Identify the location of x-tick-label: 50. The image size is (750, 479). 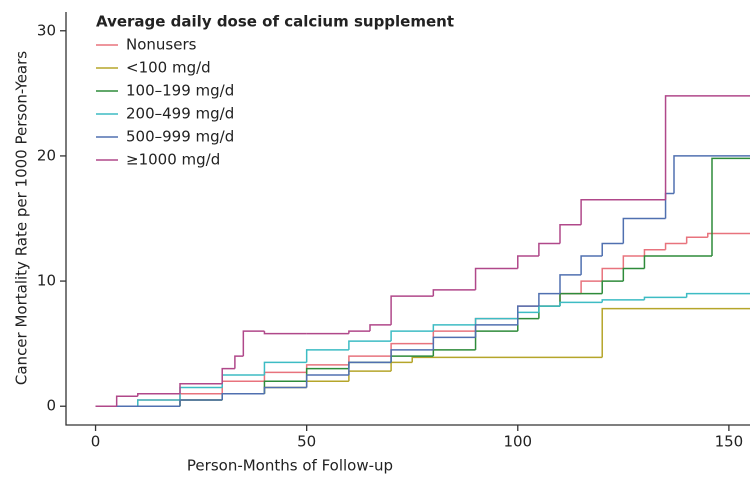
(306, 442).